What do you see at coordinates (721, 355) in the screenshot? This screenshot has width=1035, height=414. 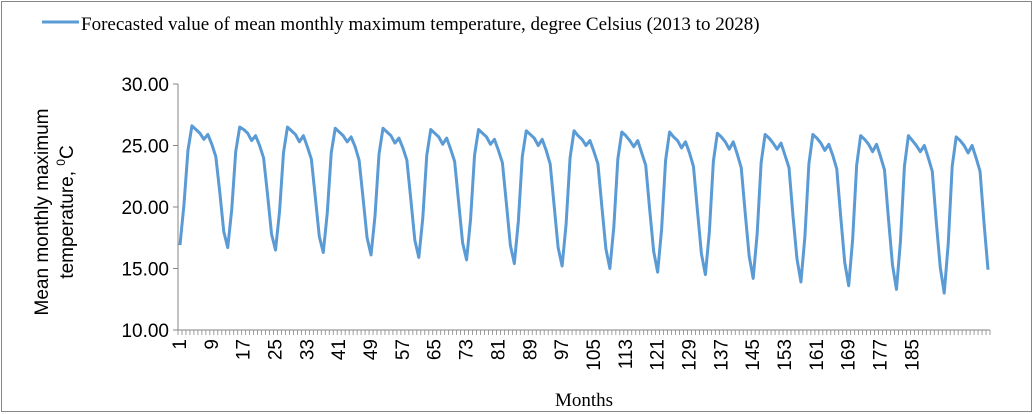 I see `x-tick-label: 137` at bounding box center [721, 355].